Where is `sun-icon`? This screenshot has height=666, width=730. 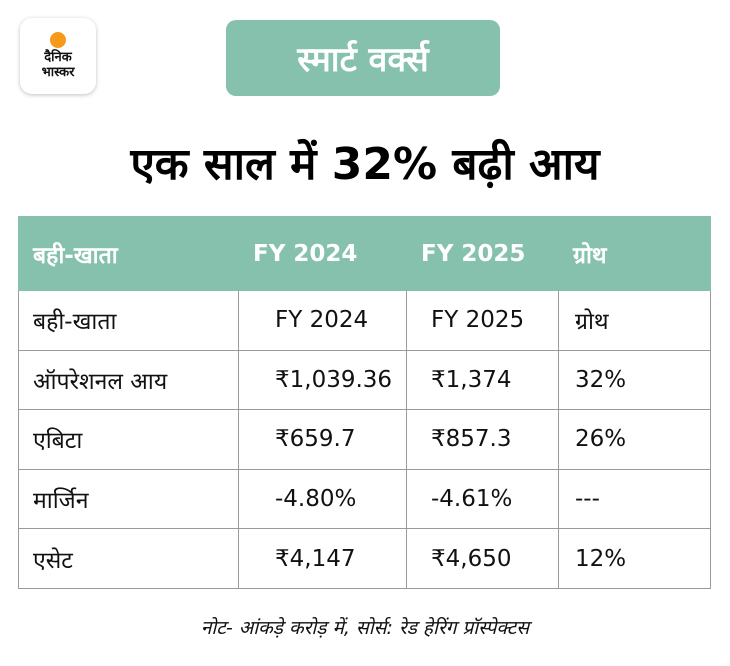 sun-icon is located at coordinates (58, 40).